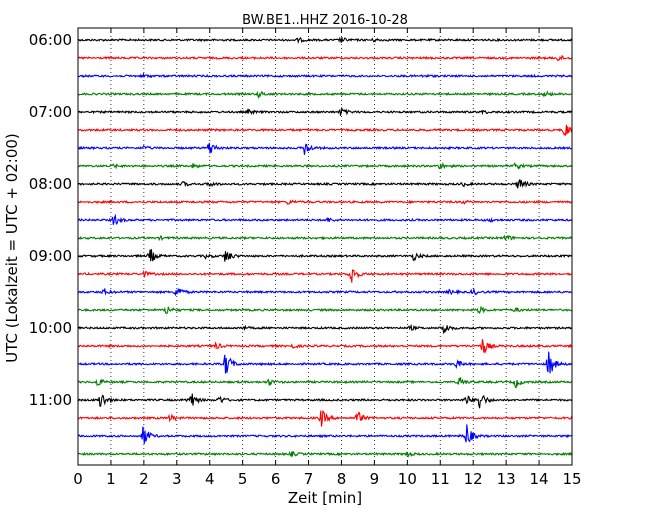 This screenshot has width=650, height=520. What do you see at coordinates (440, 479) in the screenshot?
I see `x-tick-label: 11` at bounding box center [440, 479].